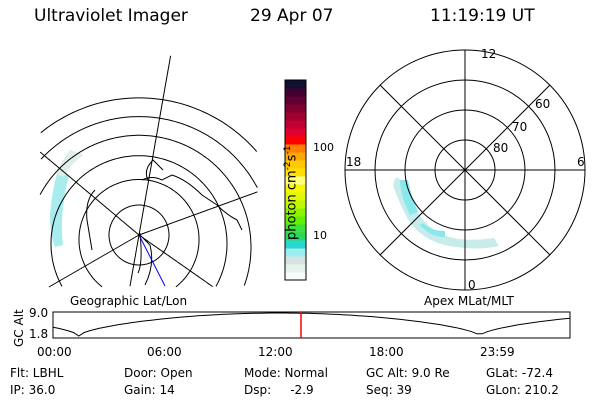 This screenshot has width=600, height=400. What do you see at coordinates (501, 148) in the screenshot?
I see `lat-label-80: 80` at bounding box center [501, 148].